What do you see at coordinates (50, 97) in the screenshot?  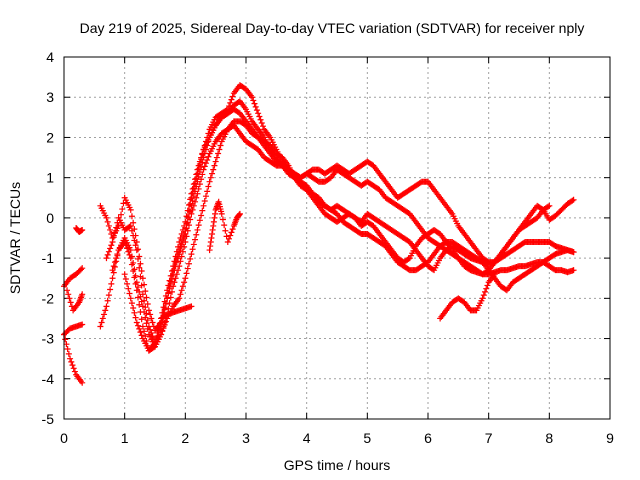 I see `y-tick-label: 3` at bounding box center [50, 97].